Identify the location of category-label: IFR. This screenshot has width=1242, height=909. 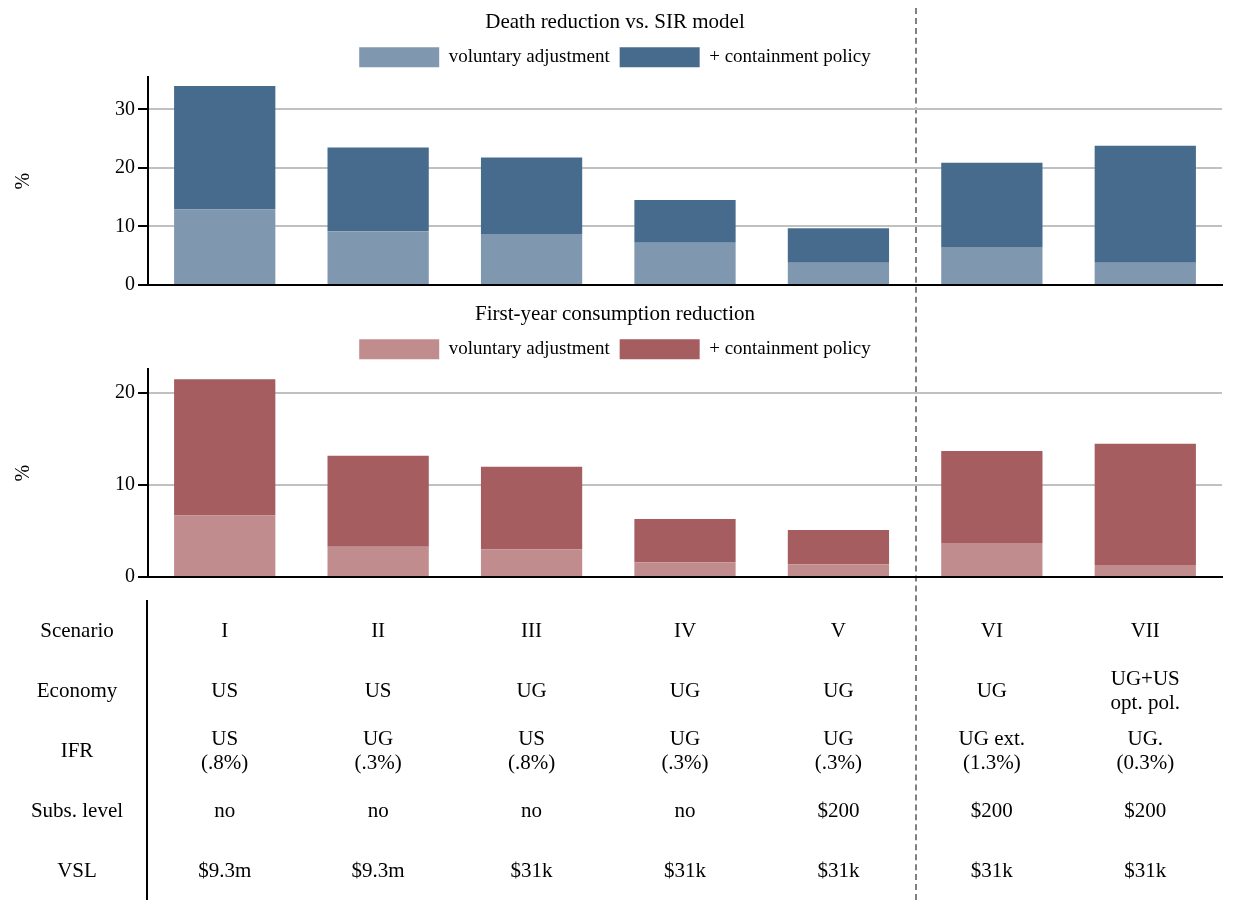
(77, 750).